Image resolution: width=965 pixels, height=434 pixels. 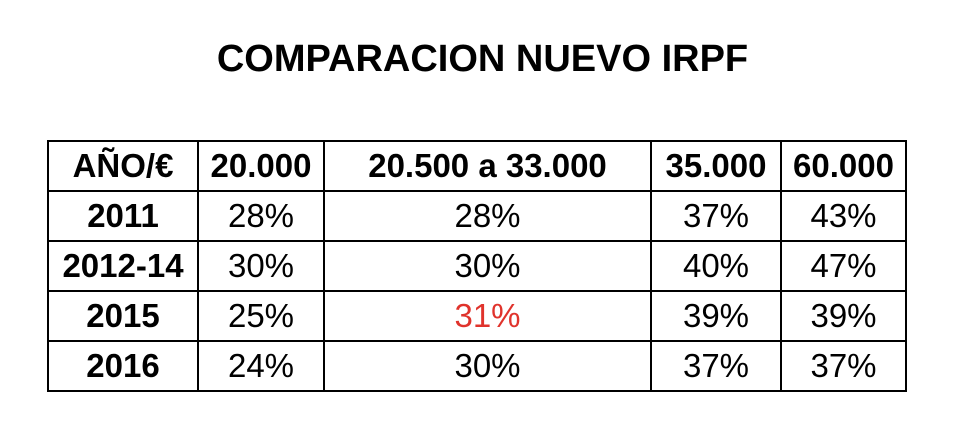 I want to click on header-year: AÑO/€, so click(x=123, y=166).